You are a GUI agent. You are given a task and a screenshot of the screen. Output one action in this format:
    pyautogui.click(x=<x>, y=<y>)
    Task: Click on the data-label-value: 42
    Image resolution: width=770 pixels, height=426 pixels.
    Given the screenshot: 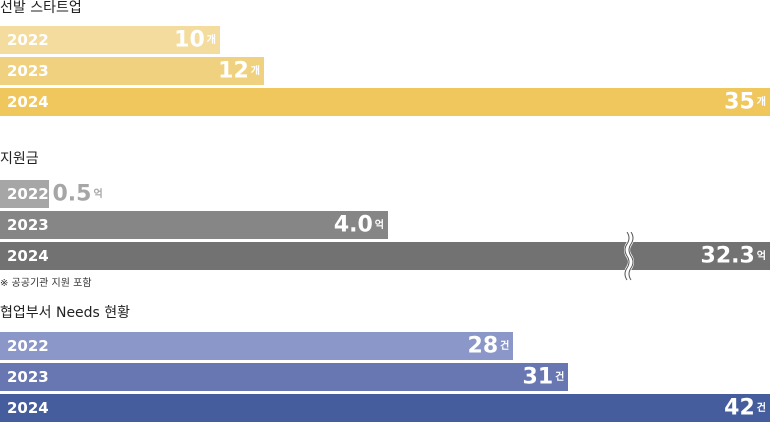 What is the action you would take?
    pyautogui.click(x=739, y=408)
    